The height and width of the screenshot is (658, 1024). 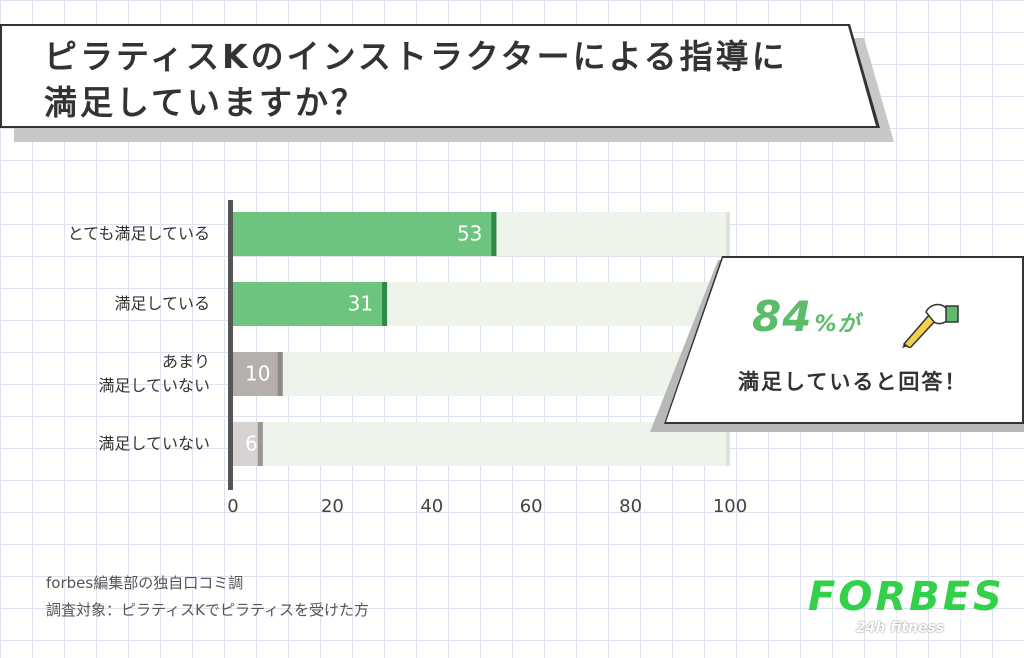 What do you see at coordinates (900, 628) in the screenshot?
I see `logo-sub-text: 24h fitness` at bounding box center [900, 628].